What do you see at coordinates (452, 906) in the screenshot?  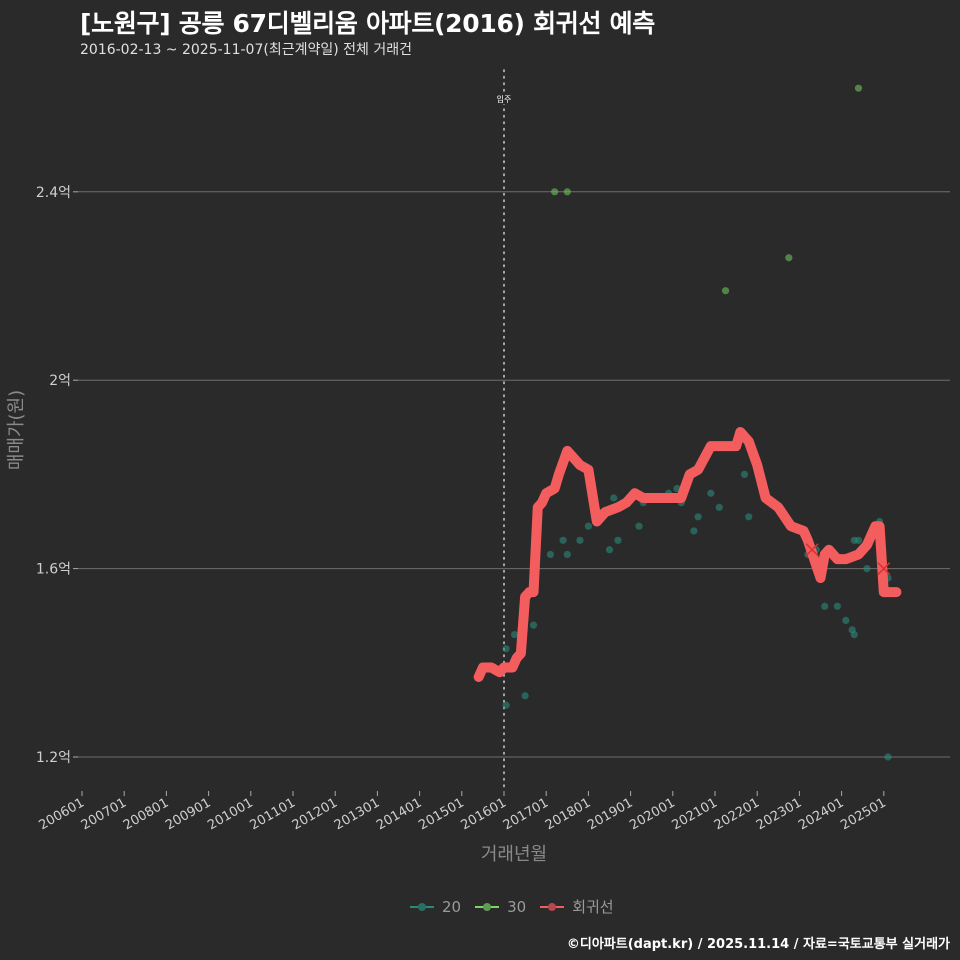 I see `legend-label-20: 20` at bounding box center [452, 906].